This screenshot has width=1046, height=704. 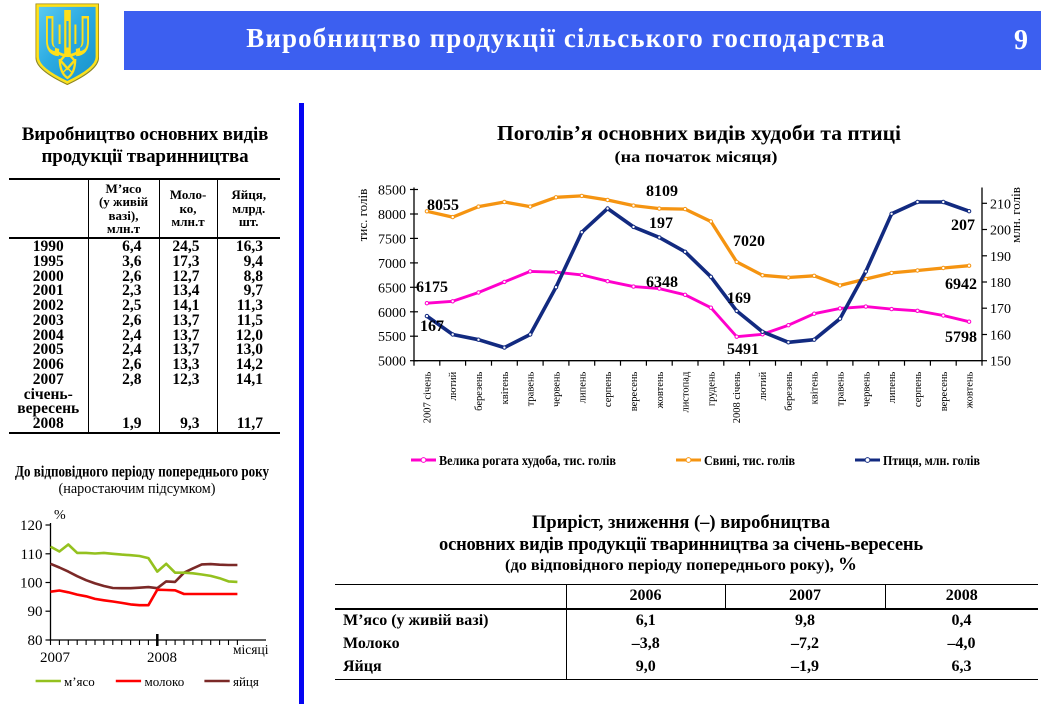 I want to click on svg-text: 6942, so click(x=961, y=284).